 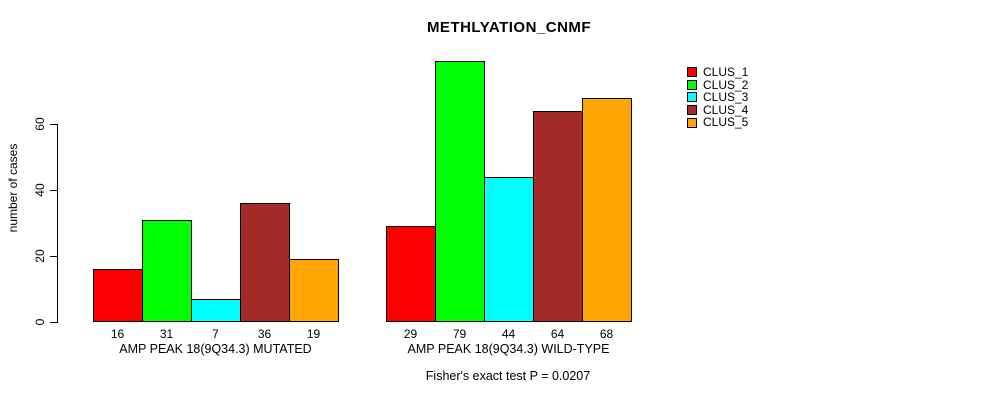 What do you see at coordinates (40, 256) in the screenshot?
I see `y-axis-tick-label: 20` at bounding box center [40, 256].